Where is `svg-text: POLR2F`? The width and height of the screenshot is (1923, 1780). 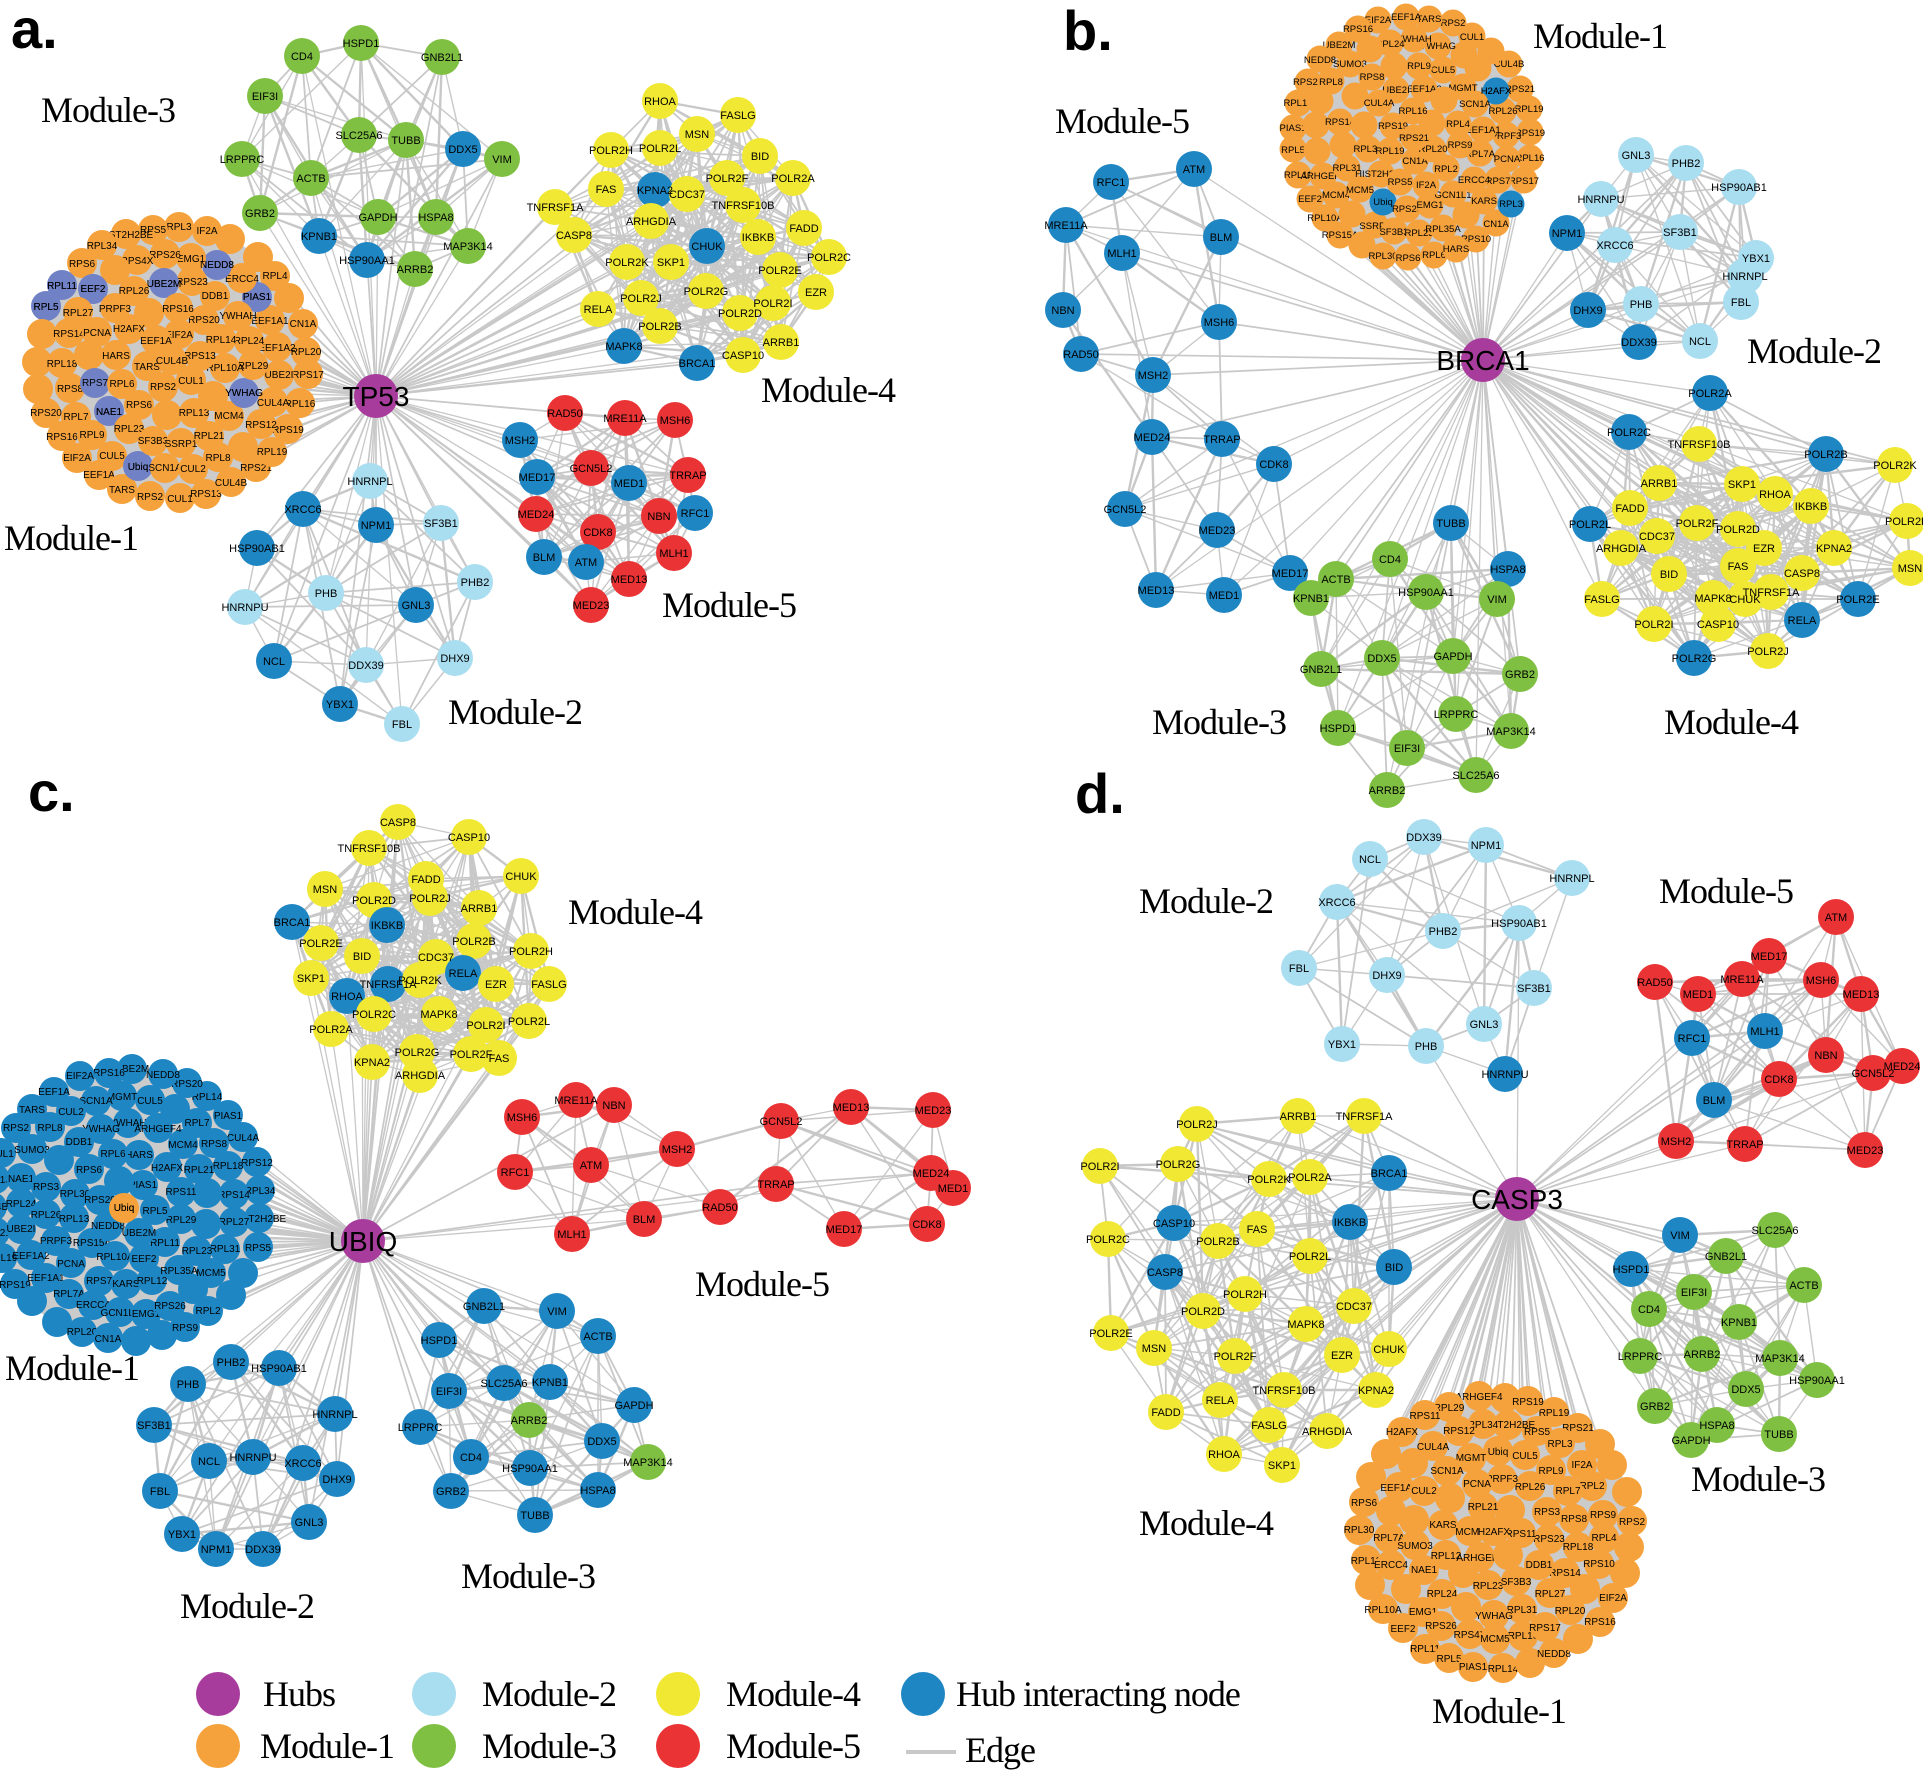
svg-text: POLR2F is located at coordinates (727, 179).